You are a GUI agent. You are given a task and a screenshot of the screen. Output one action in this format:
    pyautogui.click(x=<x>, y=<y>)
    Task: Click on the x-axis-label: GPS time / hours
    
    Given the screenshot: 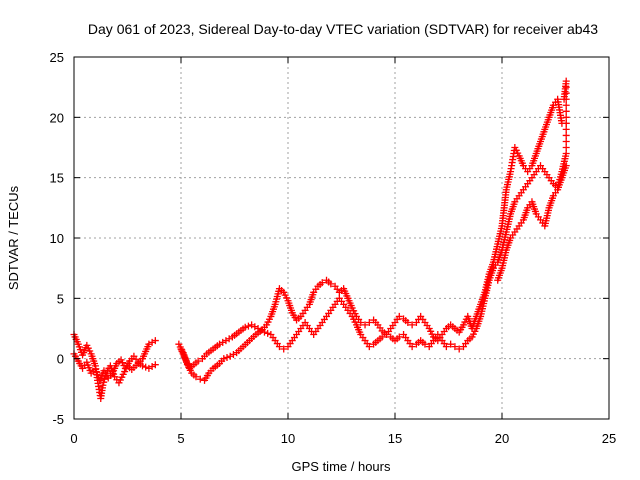 What is the action you would take?
    pyautogui.click(x=341, y=466)
    